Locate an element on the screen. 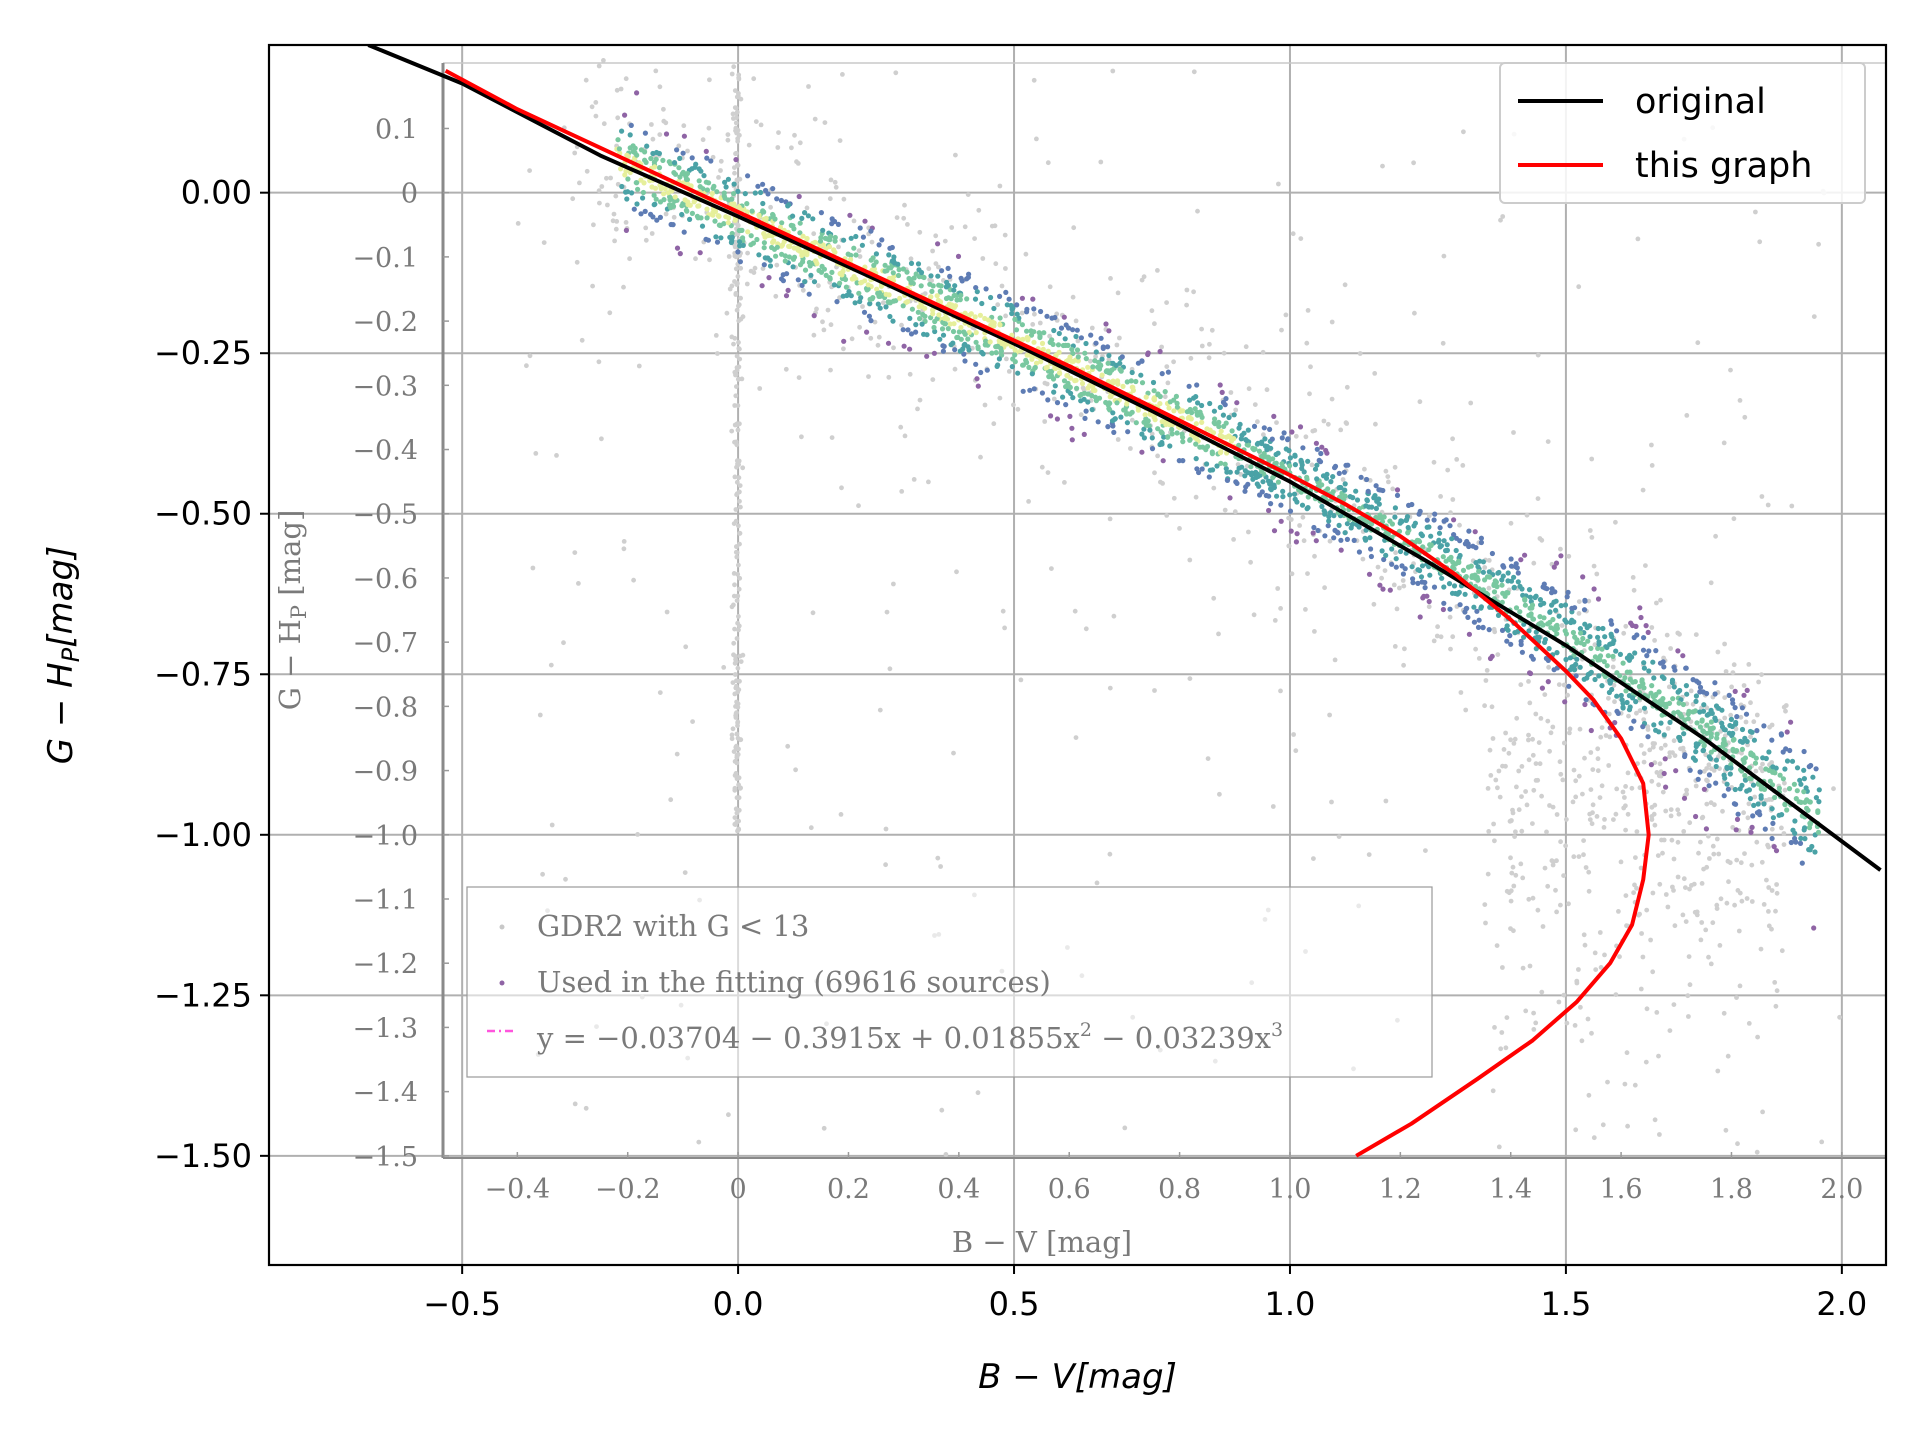 This screenshot has height=1440, width=1920. x-tick-label: 1.0 is located at coordinates (1290, 1304).